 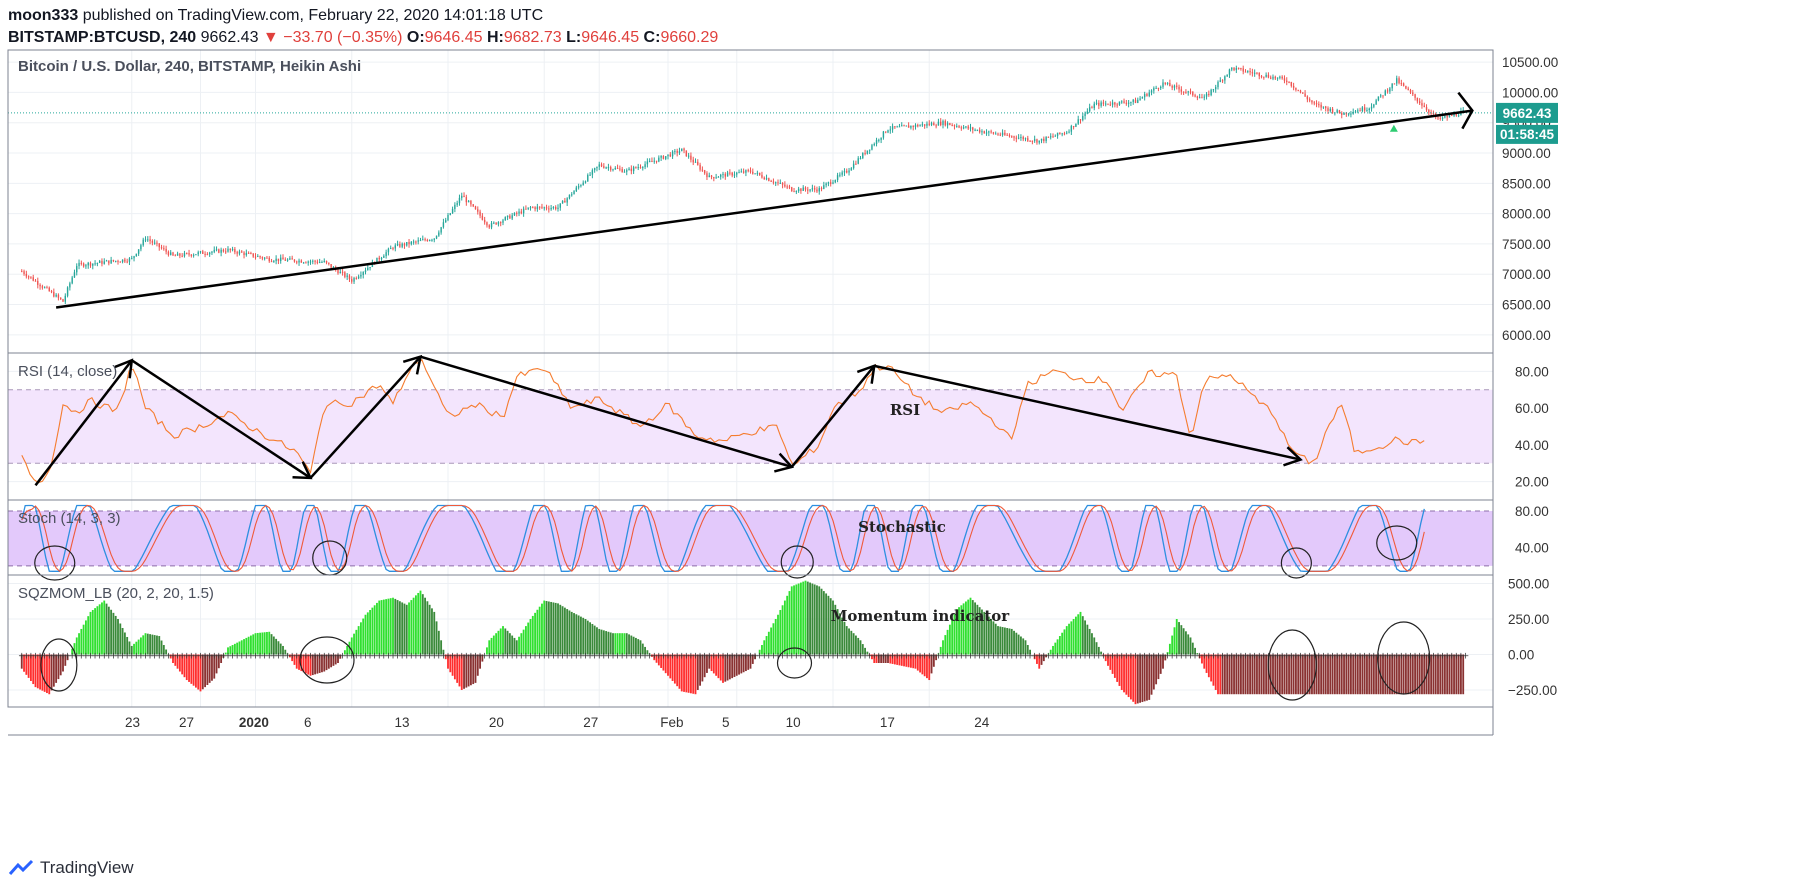 What do you see at coordinates (1530, 92) in the screenshot?
I see `price-axis-label: 10000.00` at bounding box center [1530, 92].